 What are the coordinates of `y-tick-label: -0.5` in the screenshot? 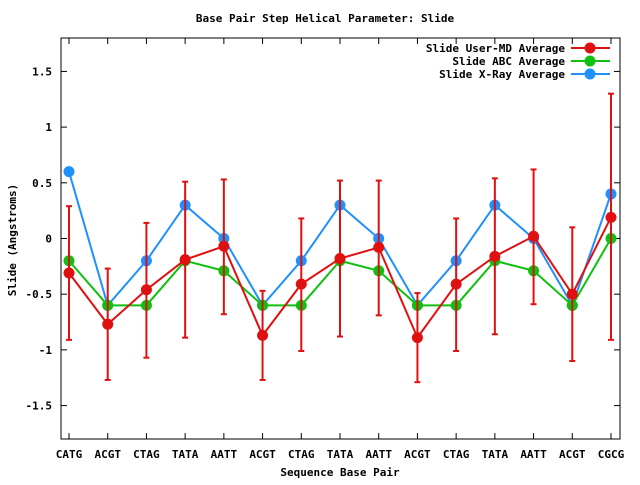 It's located at (39, 294).